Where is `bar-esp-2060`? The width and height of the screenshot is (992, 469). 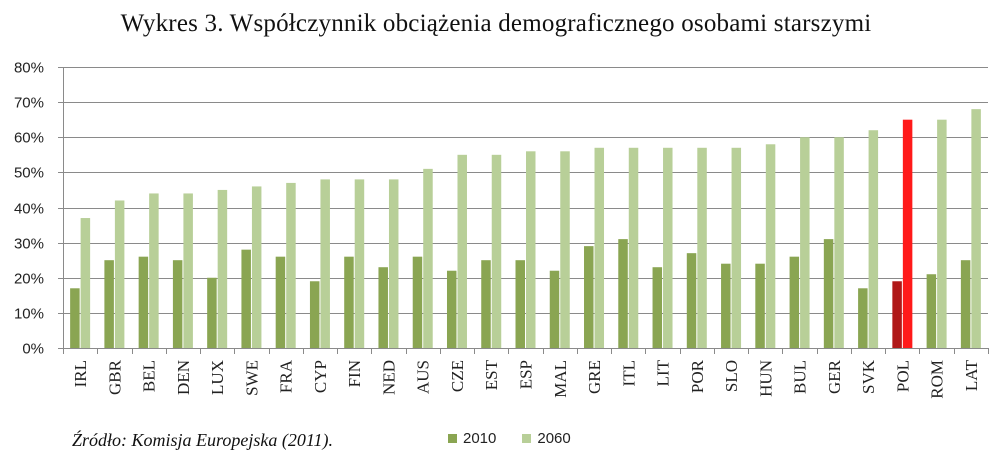
bar-esp-2060 is located at coordinates (531, 249).